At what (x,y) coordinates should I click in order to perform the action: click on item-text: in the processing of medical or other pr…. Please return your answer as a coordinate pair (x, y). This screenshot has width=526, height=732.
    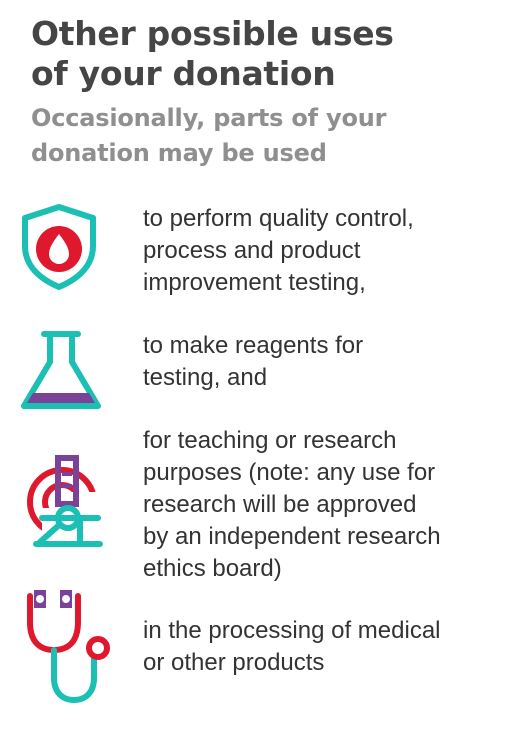
    Looking at the image, I should click on (292, 646).